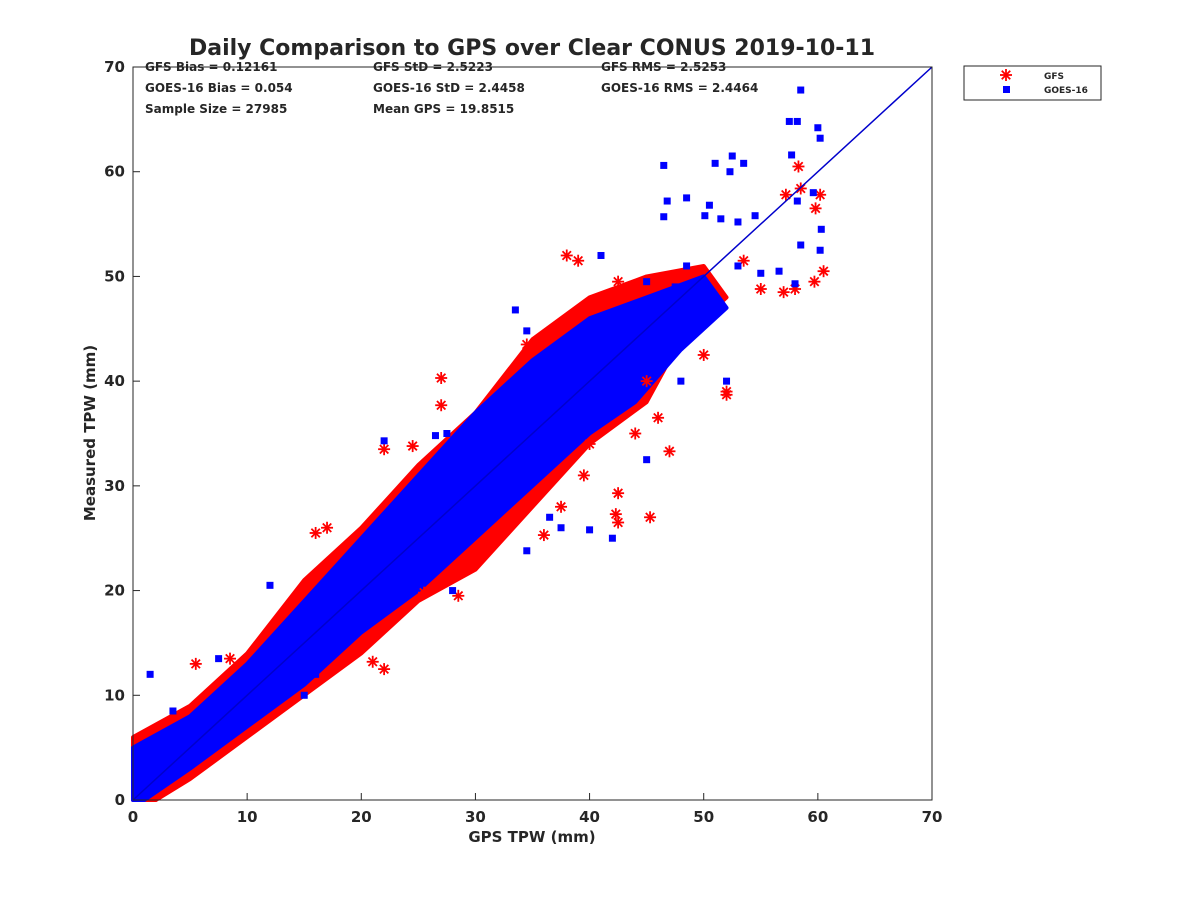 This screenshot has width=1200, height=900. I want to click on stat-text: GOES-16 RMS = 2.4464, so click(679, 88).